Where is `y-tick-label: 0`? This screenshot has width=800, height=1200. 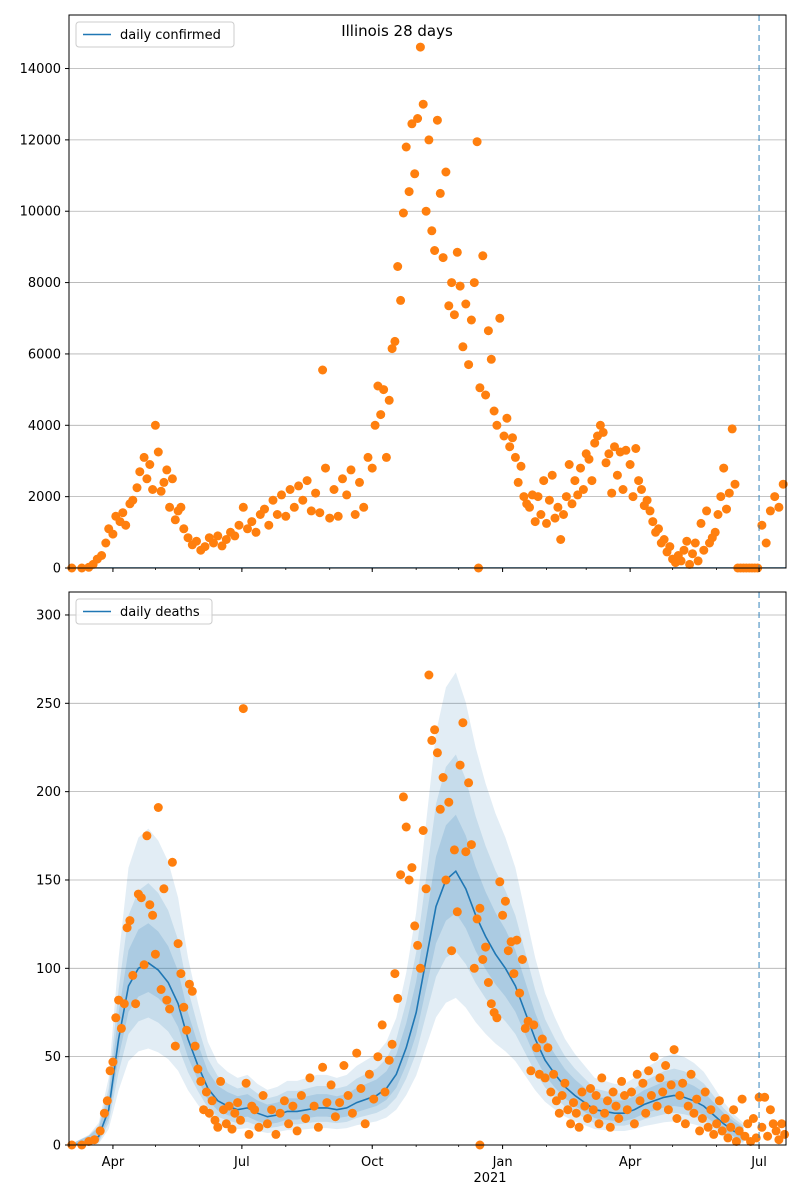
y-tick-label: 0 is located at coordinates (57, 1146).